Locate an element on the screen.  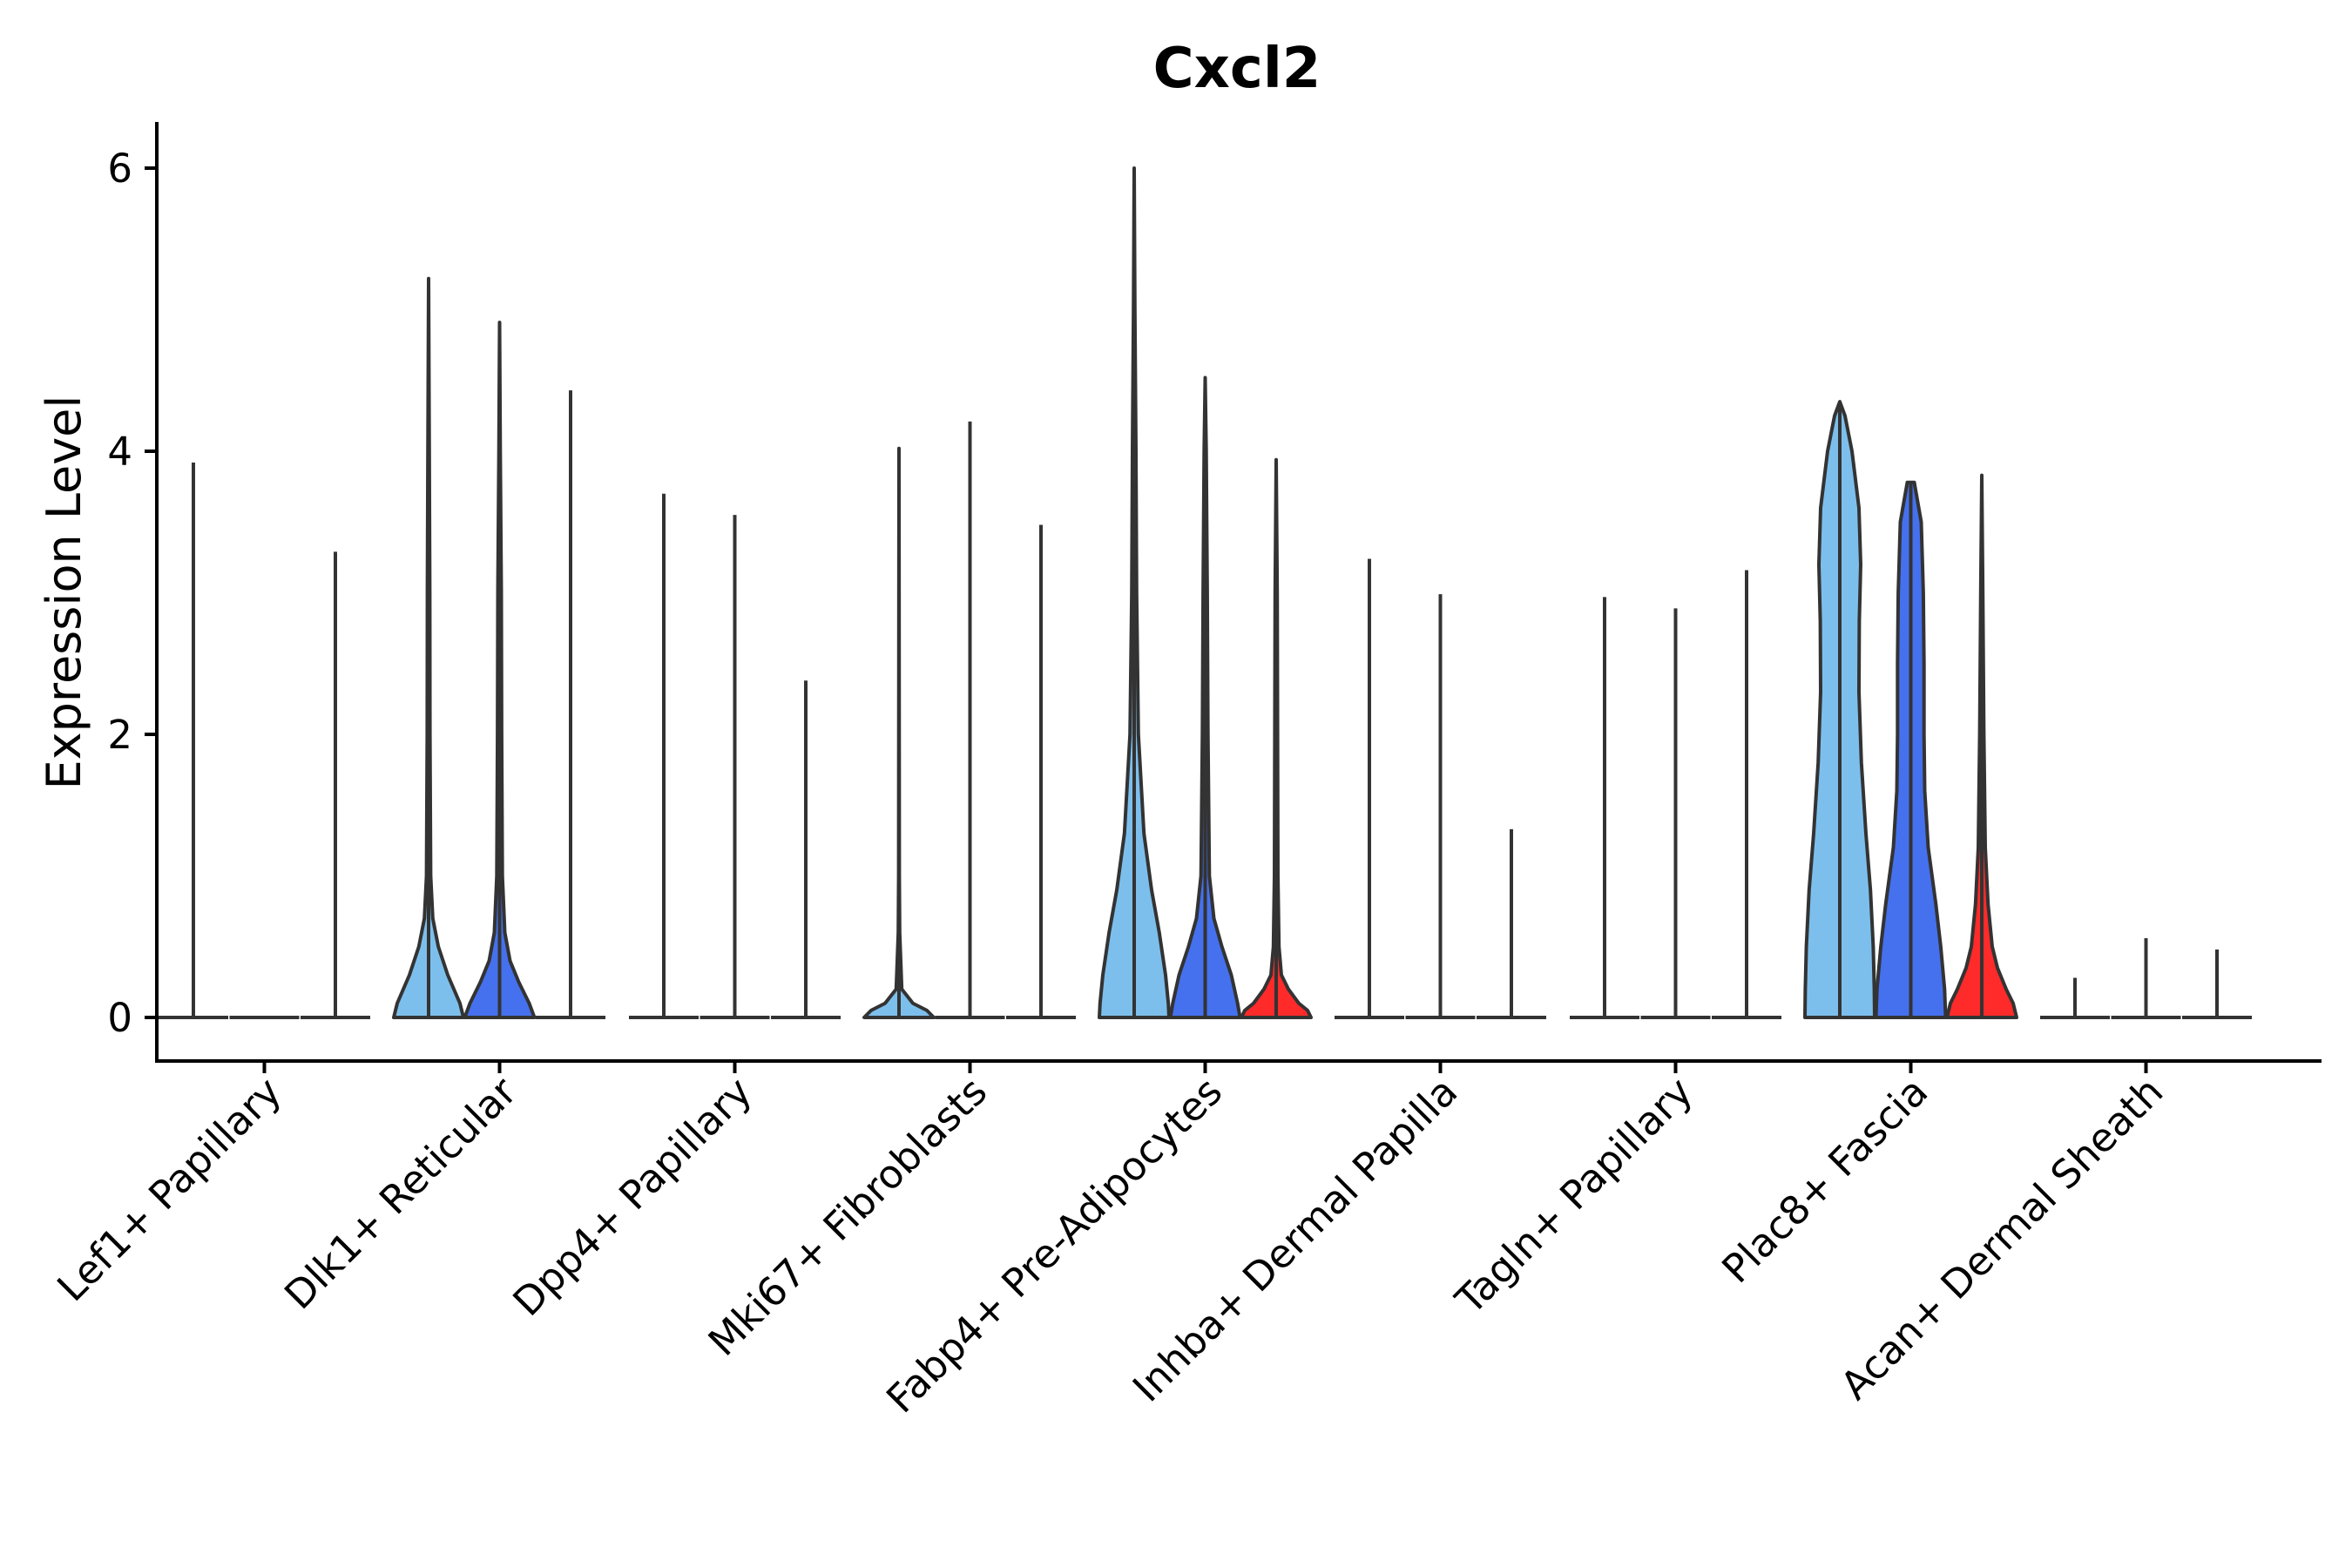
x-tick-label: Plac8+ Fascia is located at coordinates (1825, 1180).